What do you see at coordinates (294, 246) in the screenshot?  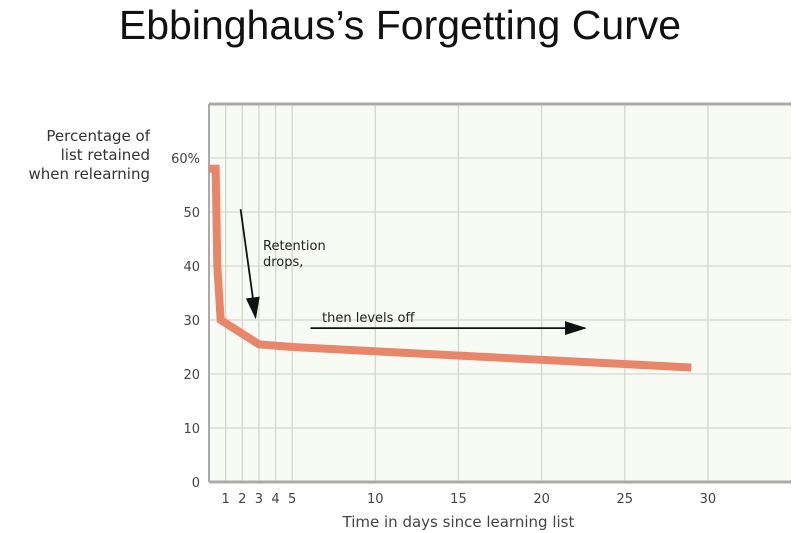 I see `annotation-line: Retention` at bounding box center [294, 246].